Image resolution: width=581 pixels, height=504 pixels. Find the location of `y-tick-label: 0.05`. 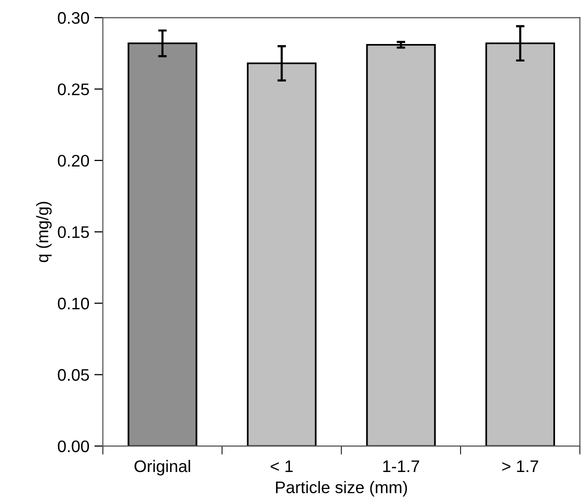

y-tick-label: 0.05 is located at coordinates (73, 375).